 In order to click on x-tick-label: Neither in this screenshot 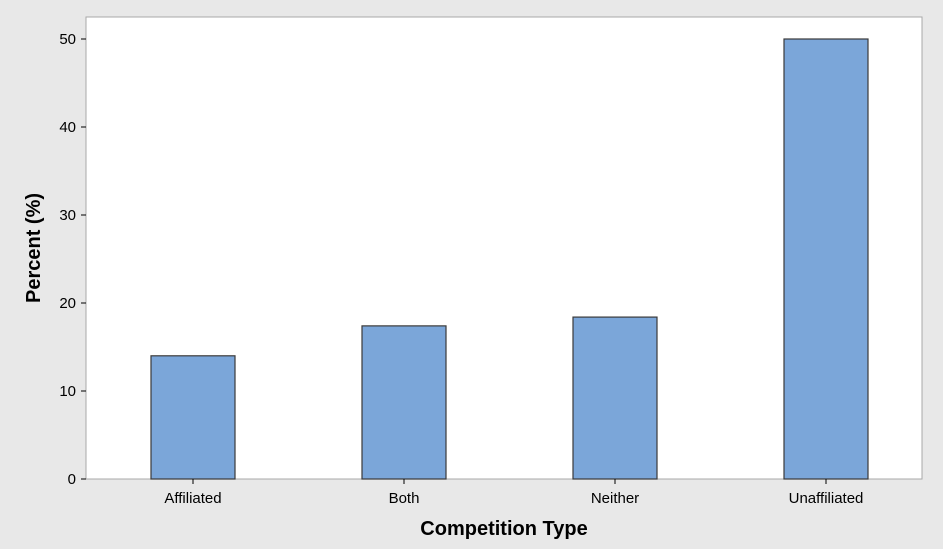, I will do `click(615, 498)`.